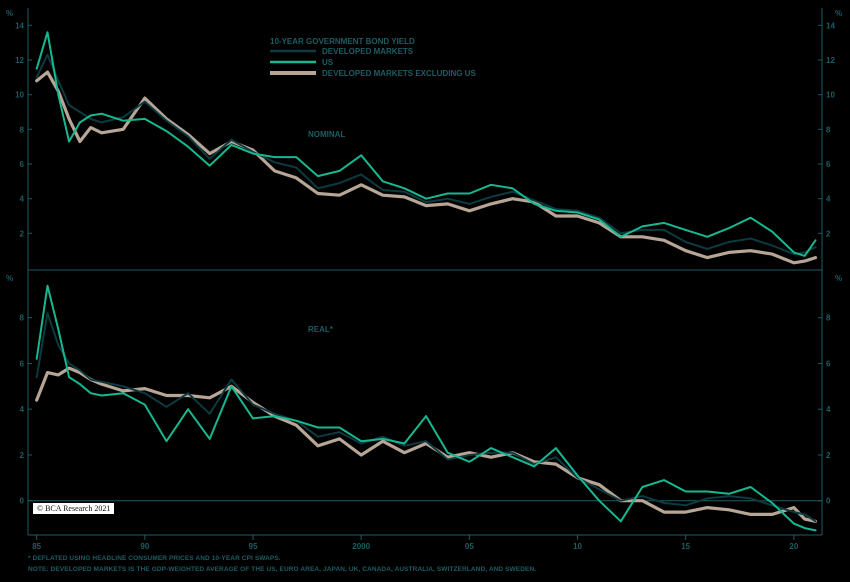  I want to click on x-tick-label: 95, so click(253, 546).